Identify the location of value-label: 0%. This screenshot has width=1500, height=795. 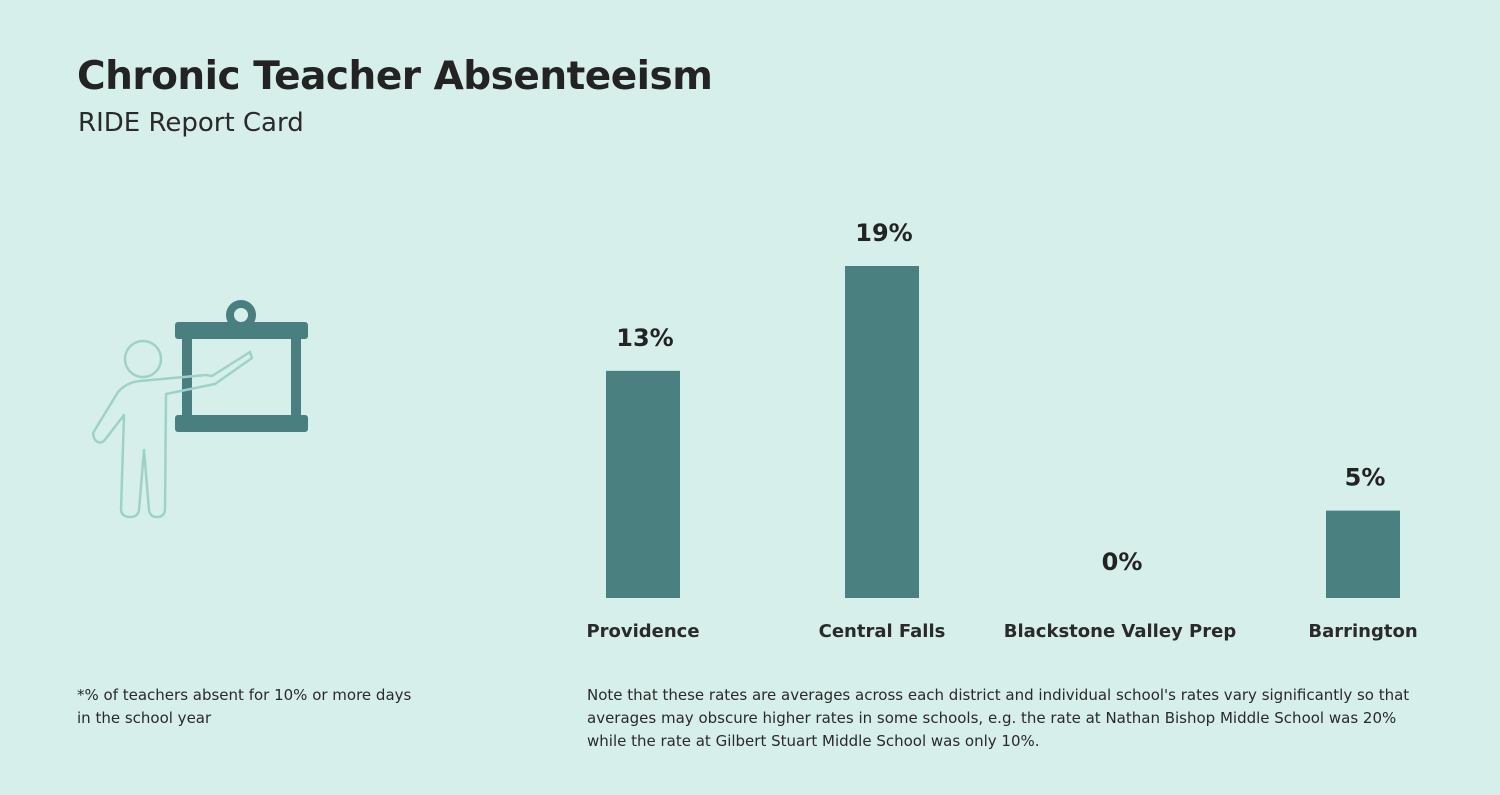
(1122, 562).